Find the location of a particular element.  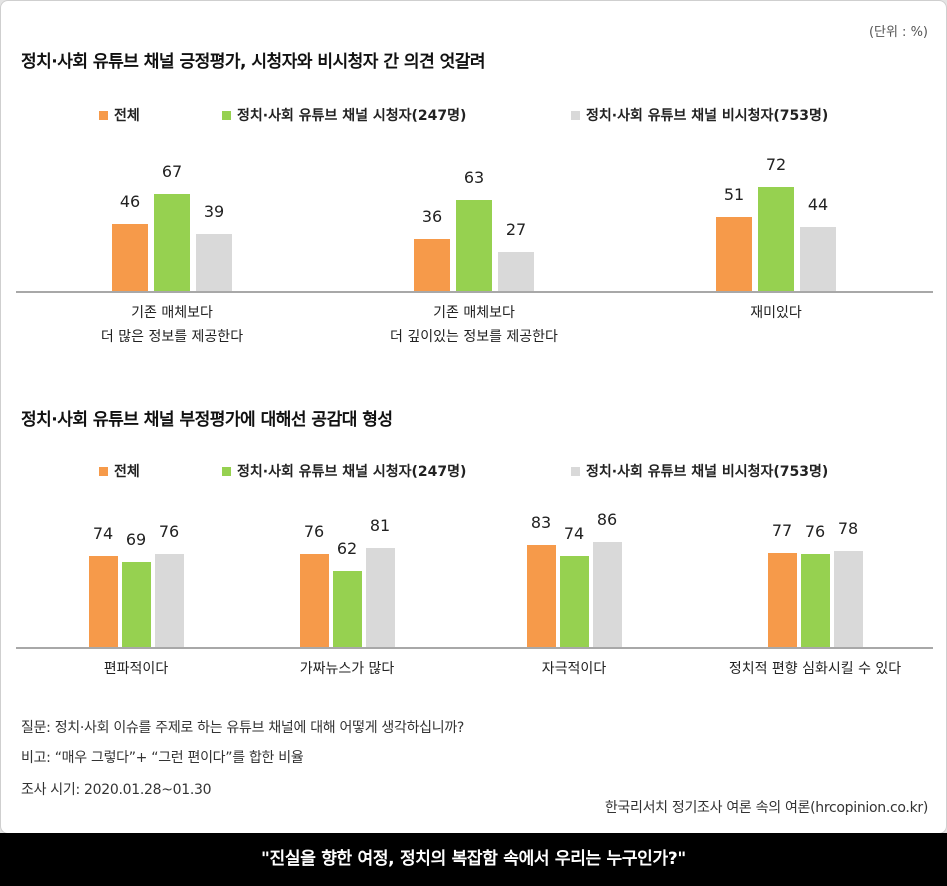

data-label-nonviewer: 27 is located at coordinates (516, 229).